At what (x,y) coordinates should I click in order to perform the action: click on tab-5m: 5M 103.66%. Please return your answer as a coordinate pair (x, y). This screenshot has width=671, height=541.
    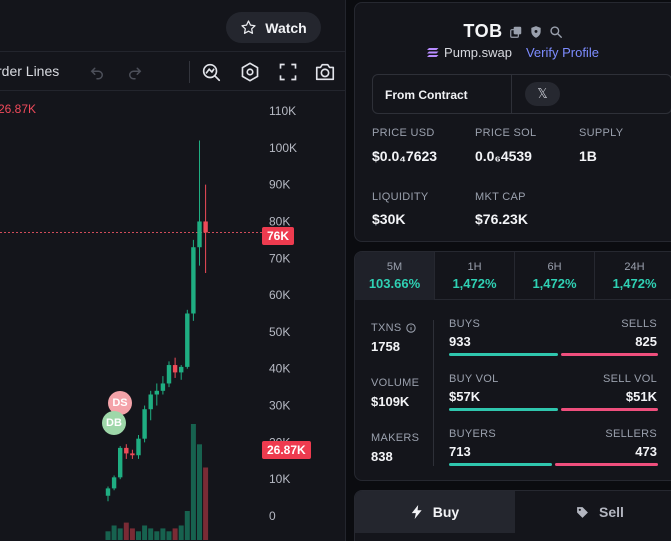
    Looking at the image, I should click on (395, 276).